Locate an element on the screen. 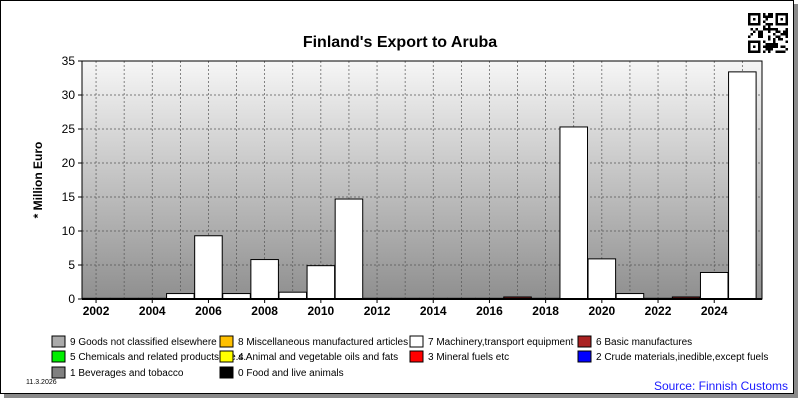 The width and height of the screenshot is (800, 400). legend-label: 9 Goods not classified elsewhere is located at coordinates (143, 342).